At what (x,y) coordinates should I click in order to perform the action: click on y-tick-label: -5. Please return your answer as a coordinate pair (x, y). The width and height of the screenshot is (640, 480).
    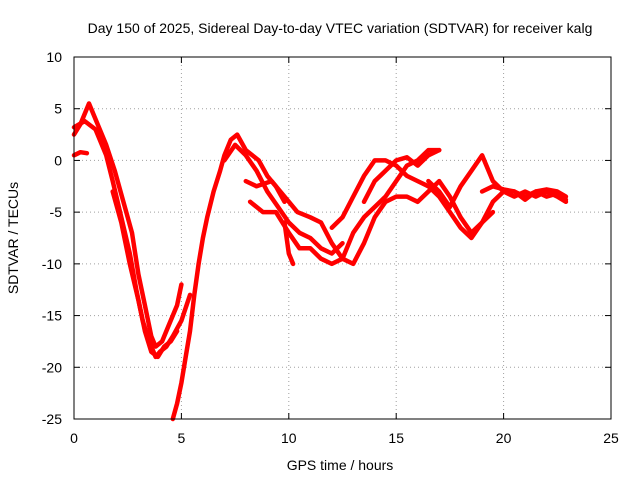
    Looking at the image, I should click on (56, 212).